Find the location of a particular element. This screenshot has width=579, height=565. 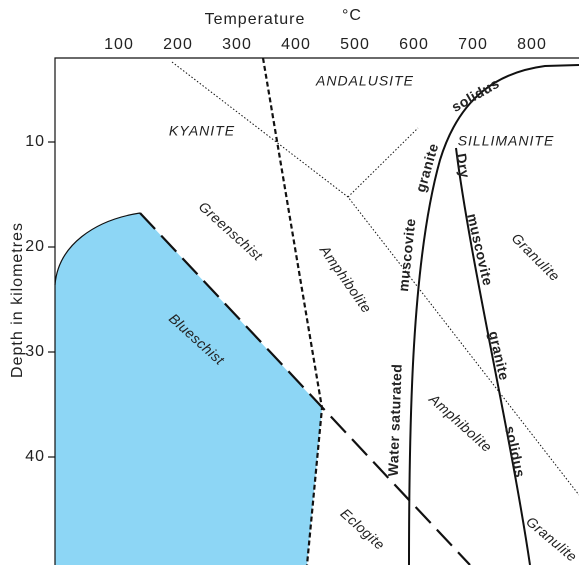

solidus-label: granite is located at coordinates (499, 355).